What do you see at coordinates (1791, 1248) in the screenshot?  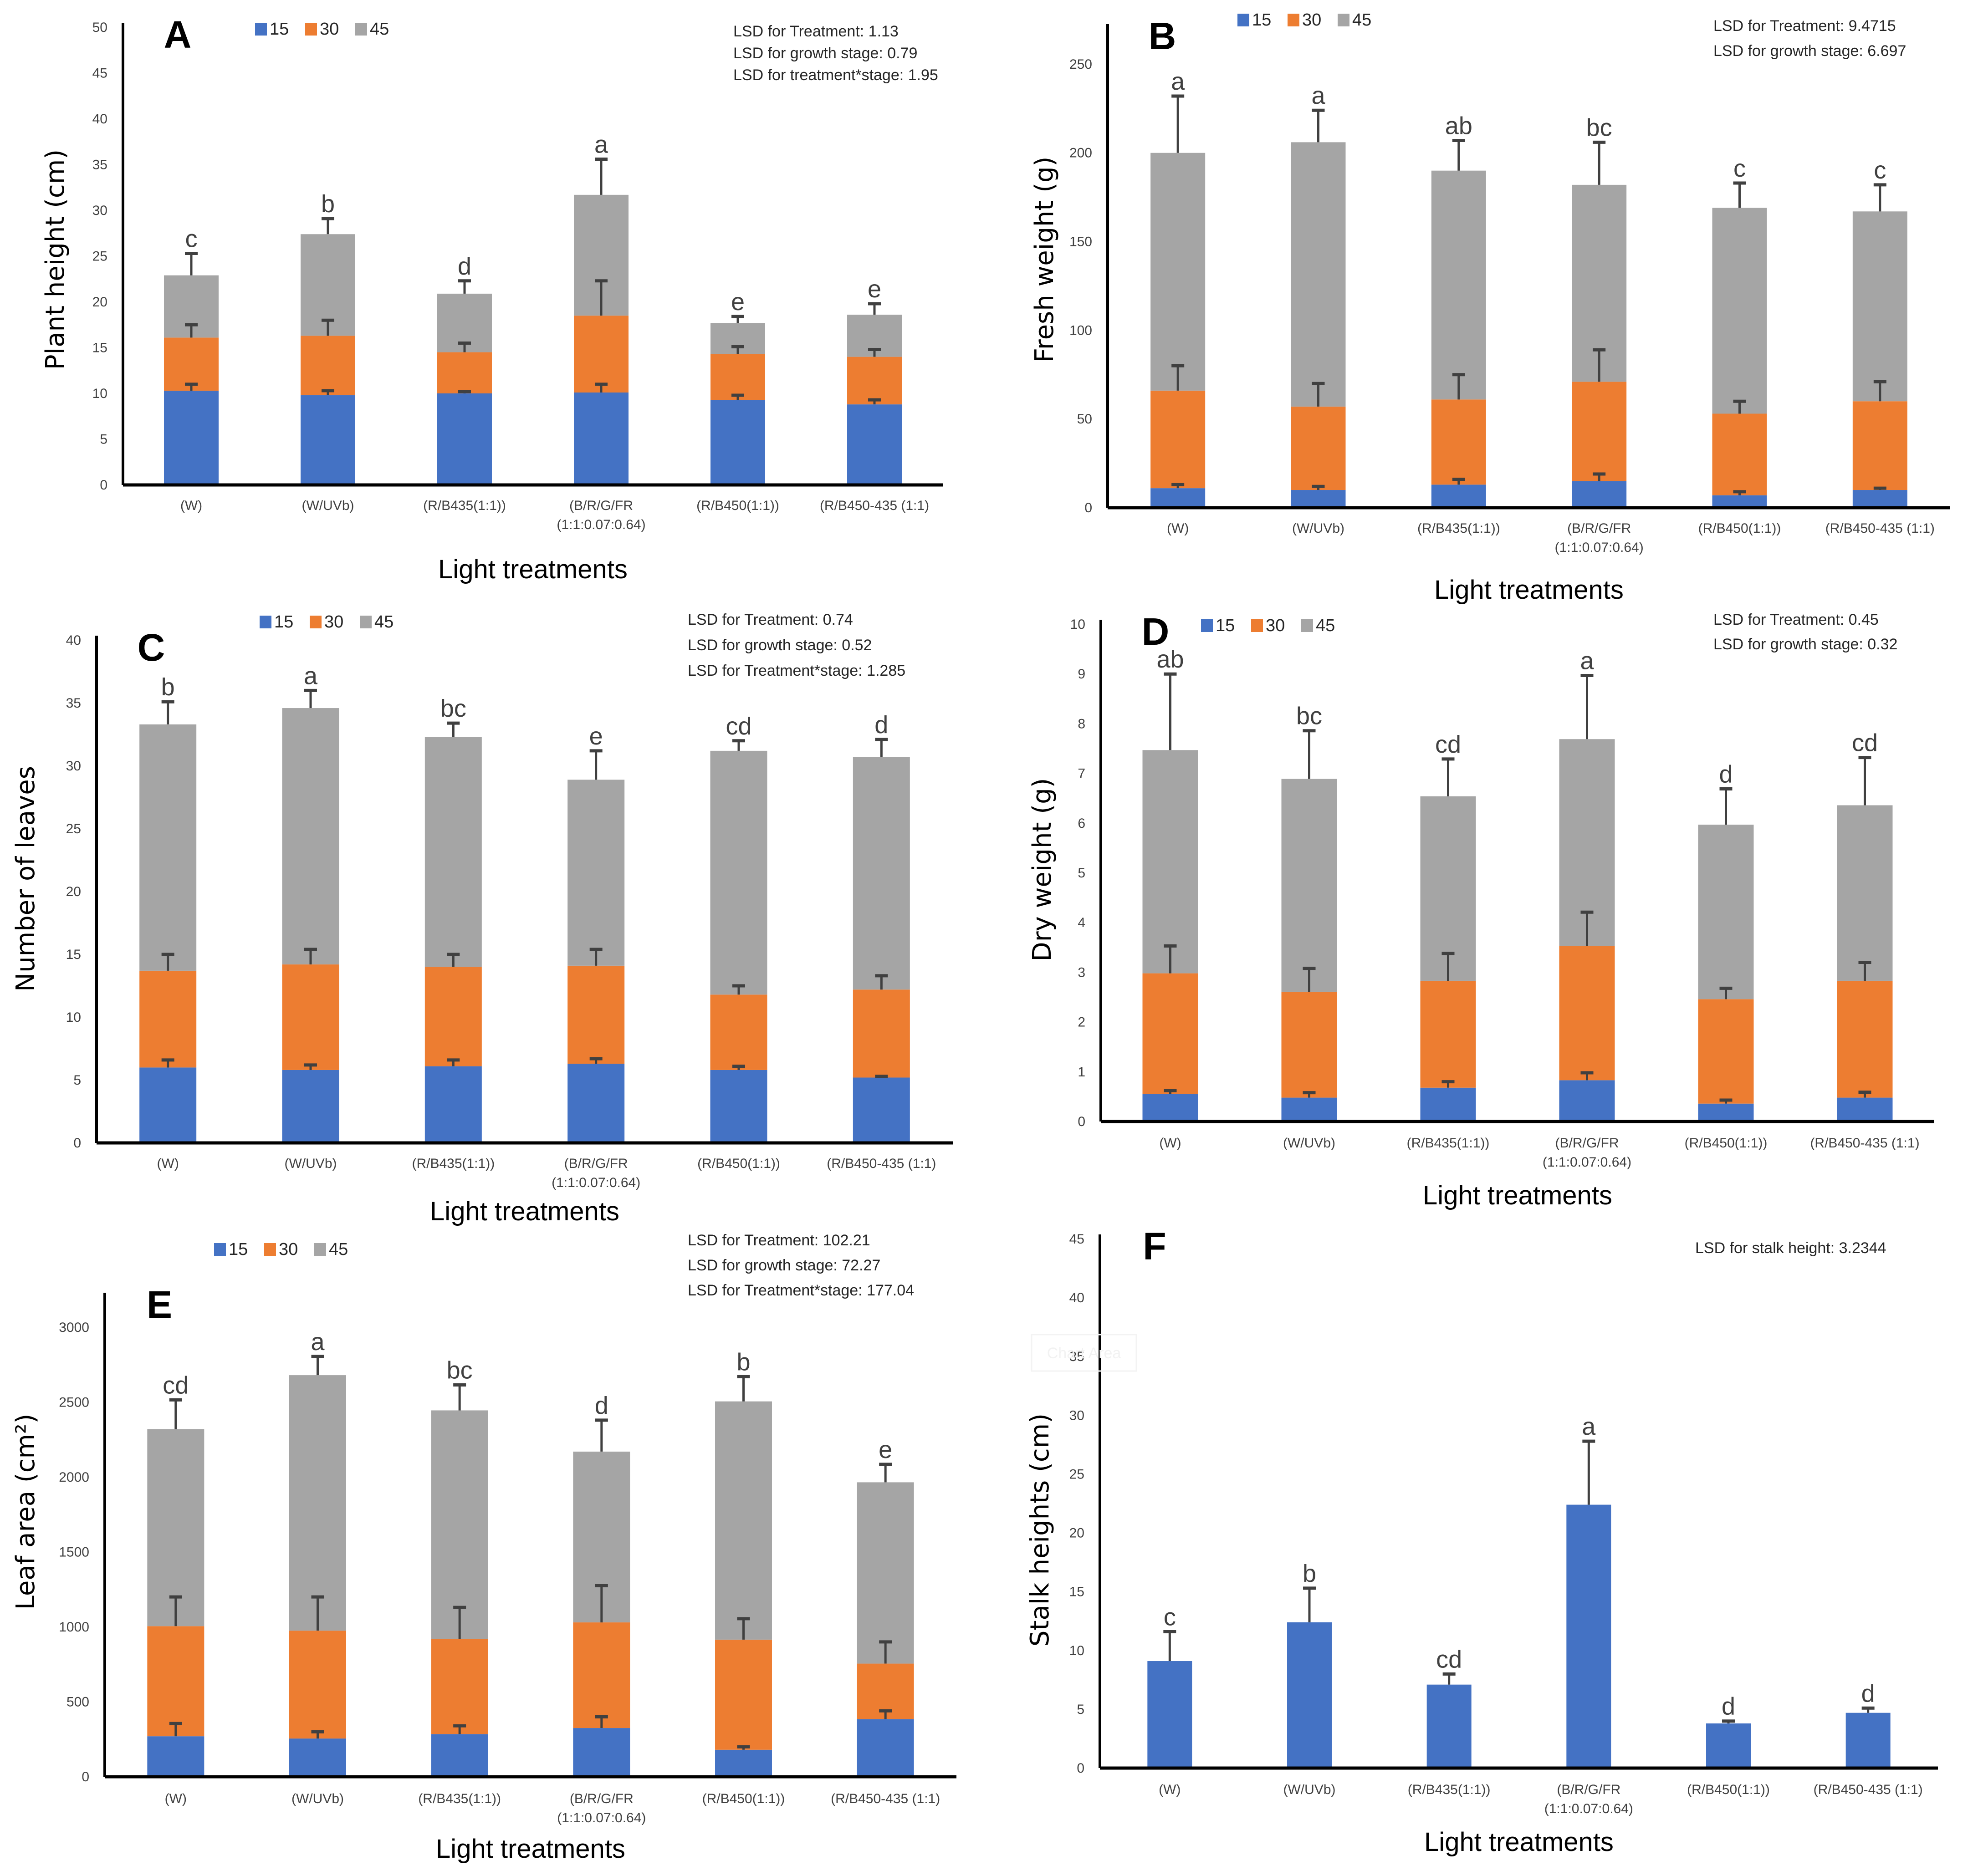 I see `lsd-annotation: LSD for stalk height: 3.2344` at bounding box center [1791, 1248].